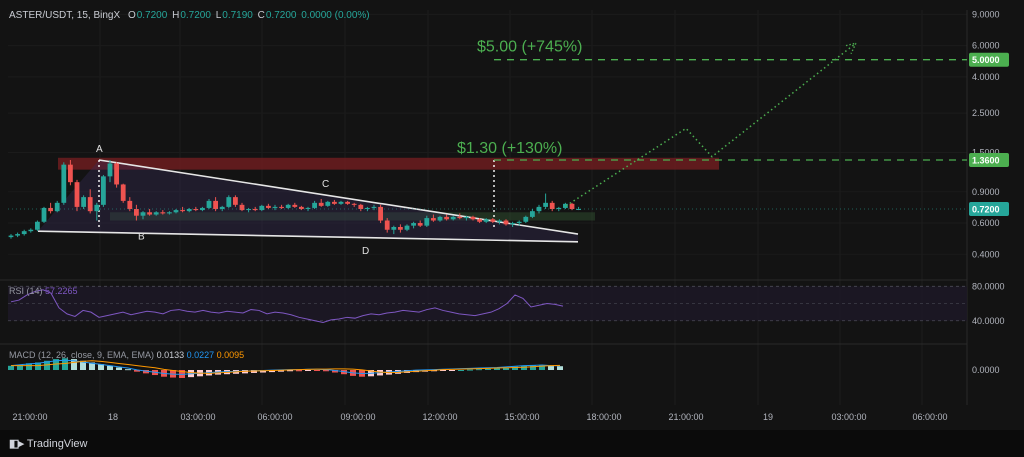 Image resolution: width=1024 pixels, height=457 pixels. Describe the element at coordinates (325, 184) in the screenshot. I see `pattern-point-c: C` at that location.